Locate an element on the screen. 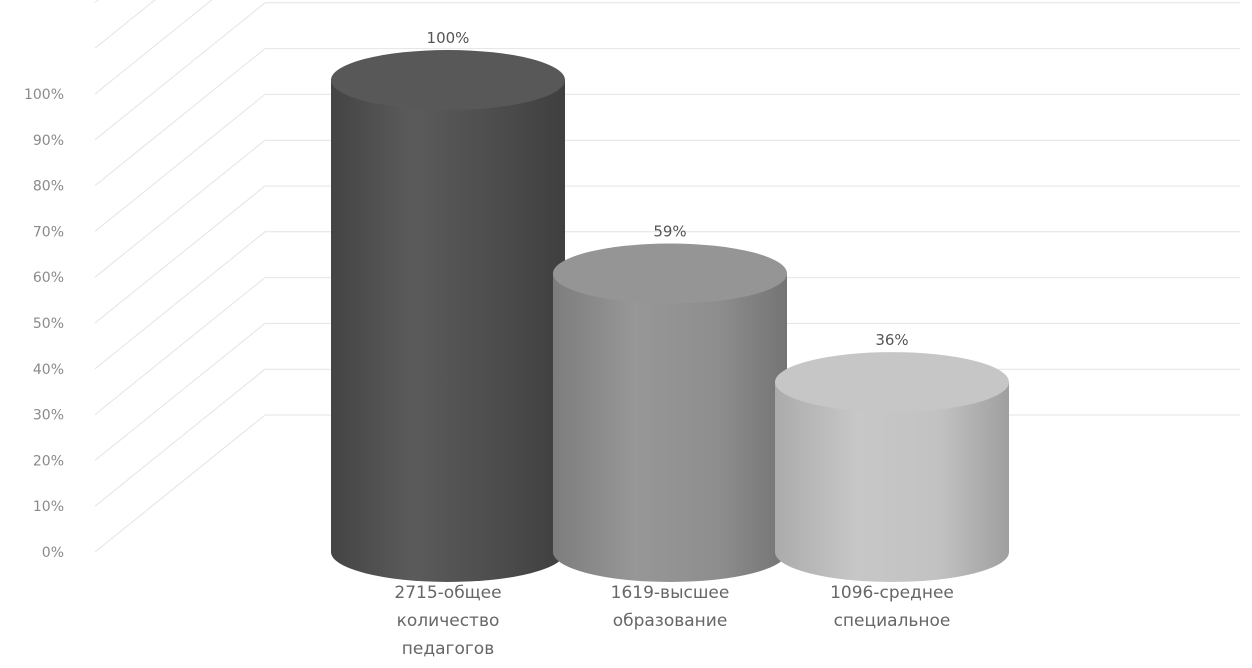 This screenshot has width=1252, height=668. x-tick-label: 1619-высшее образование is located at coordinates (670, 607).